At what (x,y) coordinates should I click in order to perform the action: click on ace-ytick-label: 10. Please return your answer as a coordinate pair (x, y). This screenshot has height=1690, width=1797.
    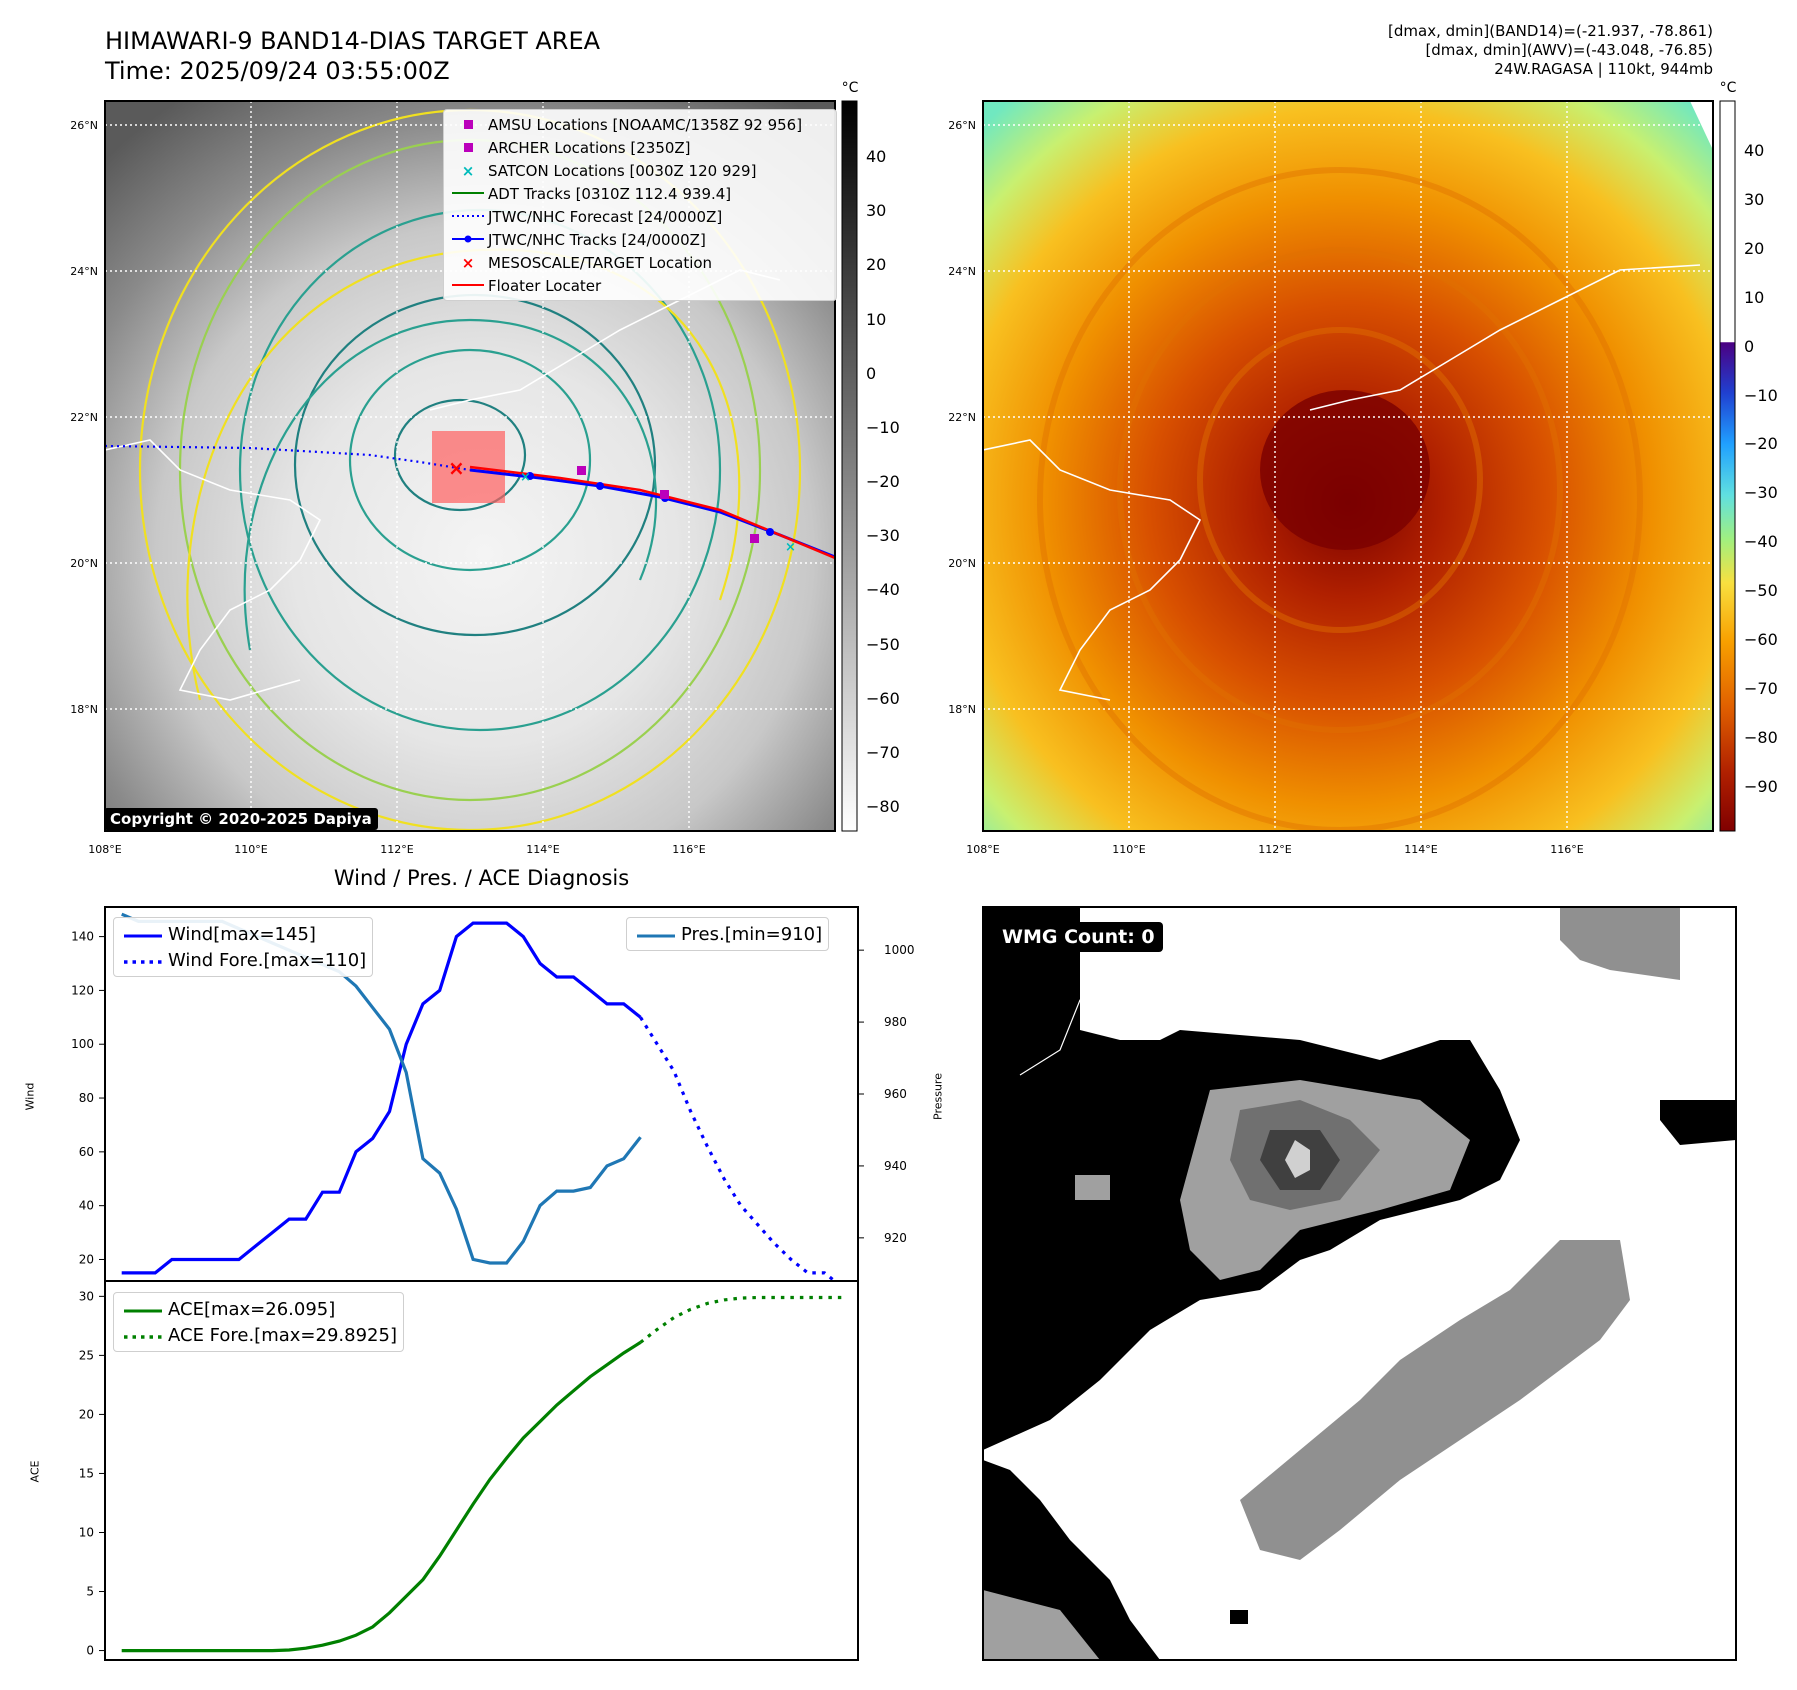
    Looking at the image, I should click on (86, 1532).